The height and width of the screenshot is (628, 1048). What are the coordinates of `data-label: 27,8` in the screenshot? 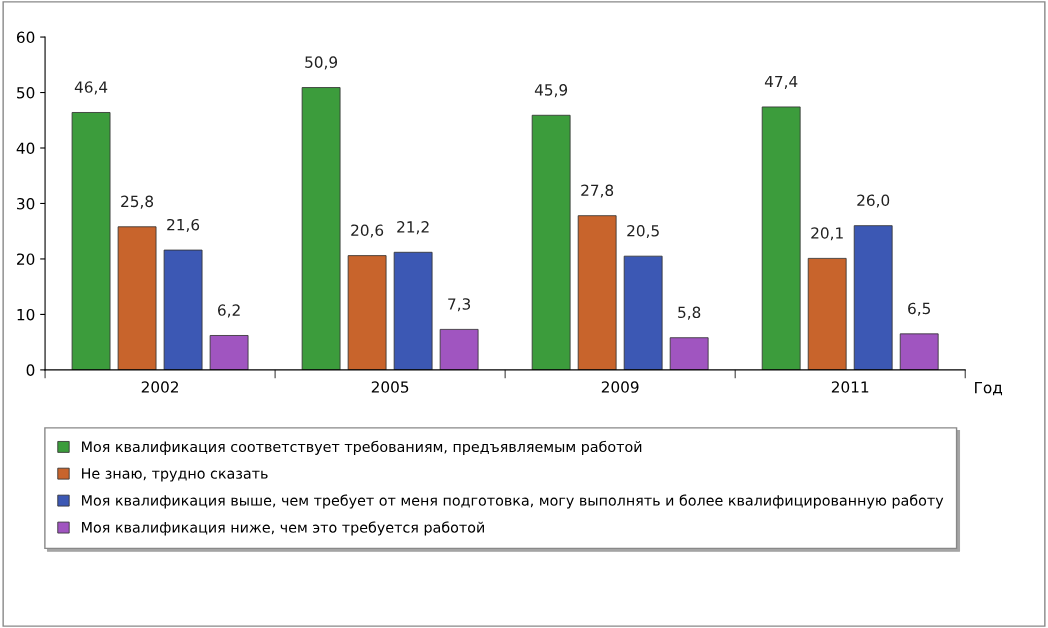 It's located at (597, 191).